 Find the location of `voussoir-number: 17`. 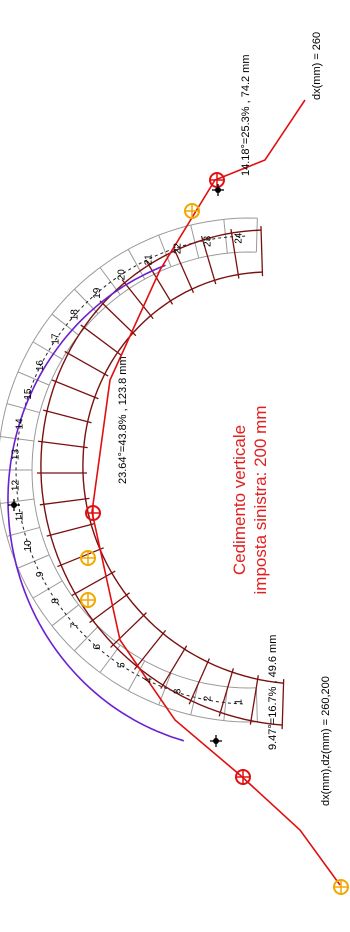

voussoir-number: 17 is located at coordinates (56, 339).